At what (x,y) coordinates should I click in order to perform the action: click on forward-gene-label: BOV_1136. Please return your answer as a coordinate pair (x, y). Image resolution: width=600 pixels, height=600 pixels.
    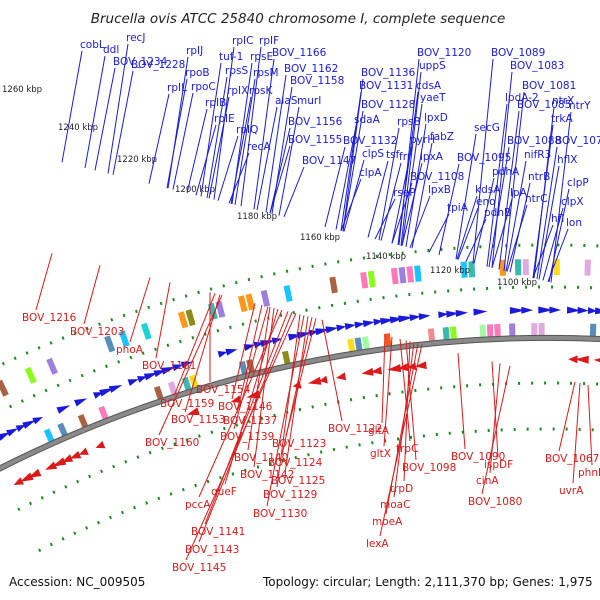
    Looking at the image, I should click on (388, 73).